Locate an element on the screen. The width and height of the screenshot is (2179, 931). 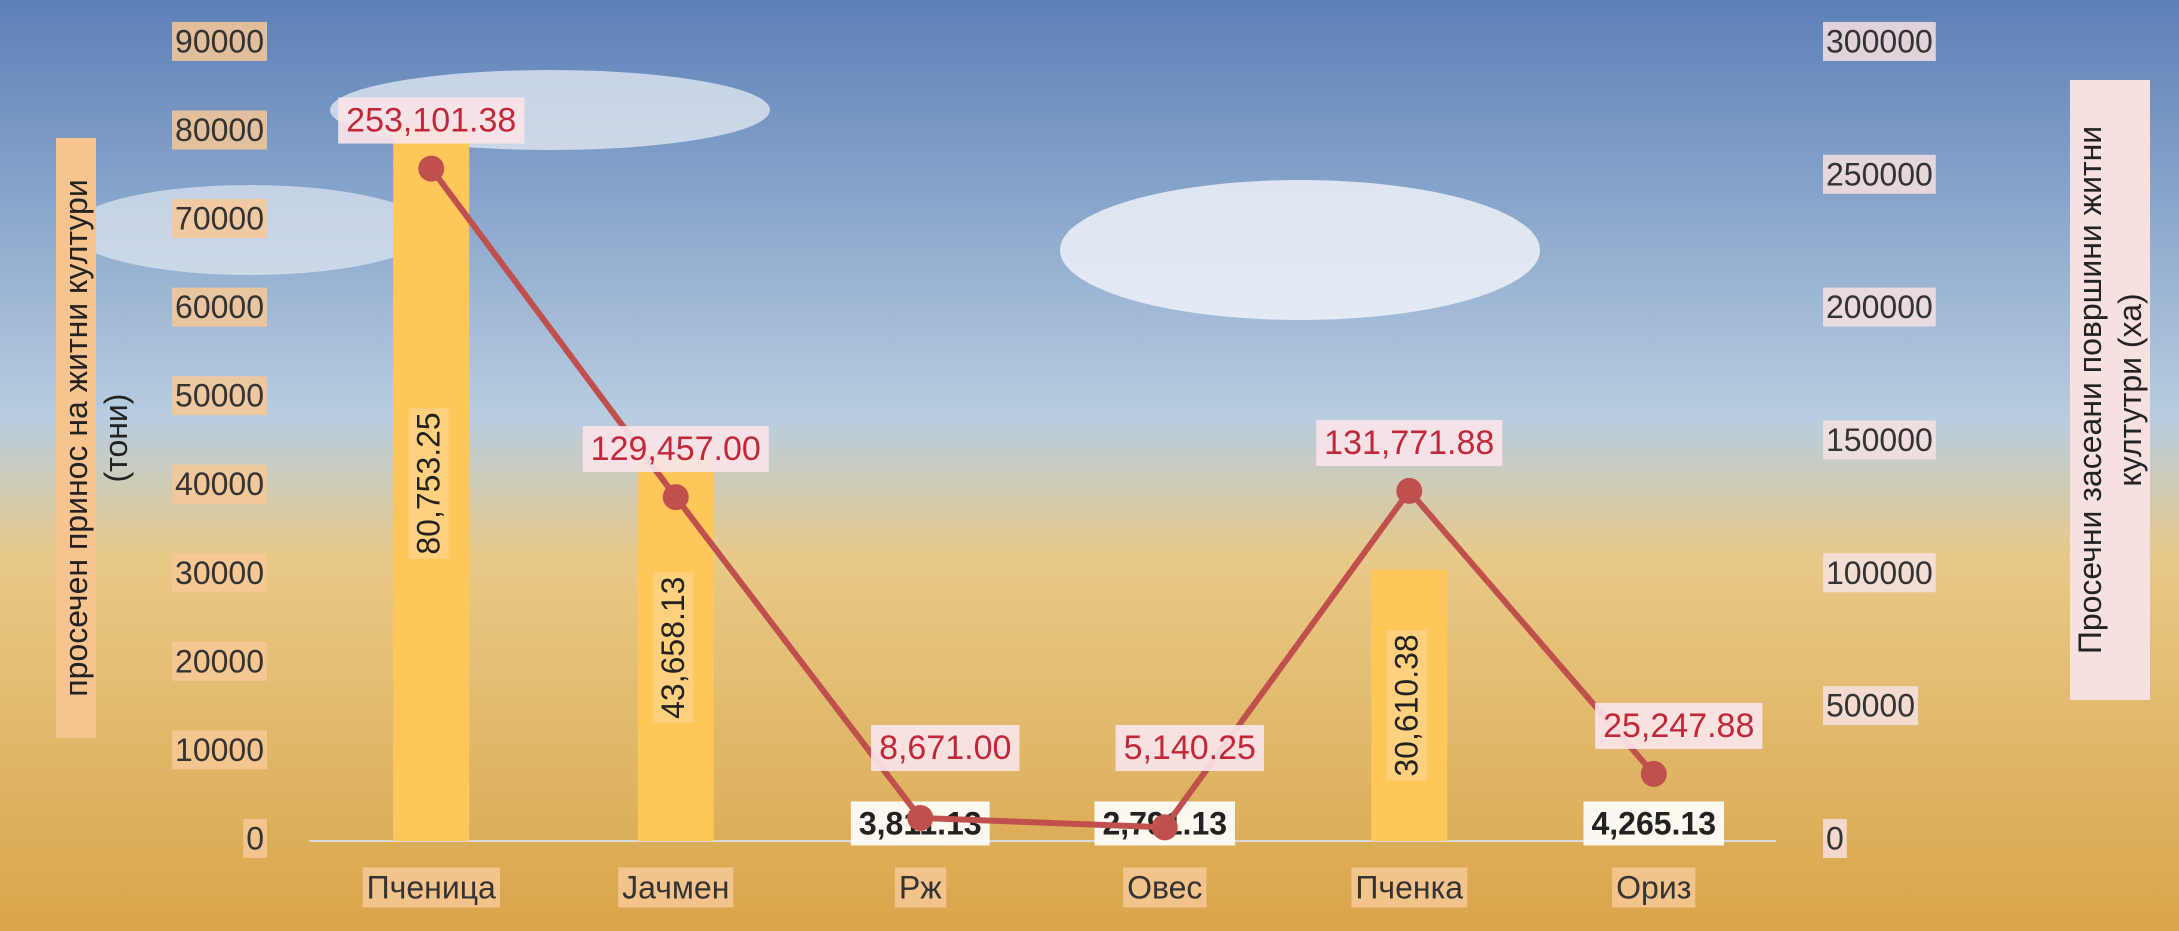
y-tick-label: 20000 is located at coordinates (219, 661).